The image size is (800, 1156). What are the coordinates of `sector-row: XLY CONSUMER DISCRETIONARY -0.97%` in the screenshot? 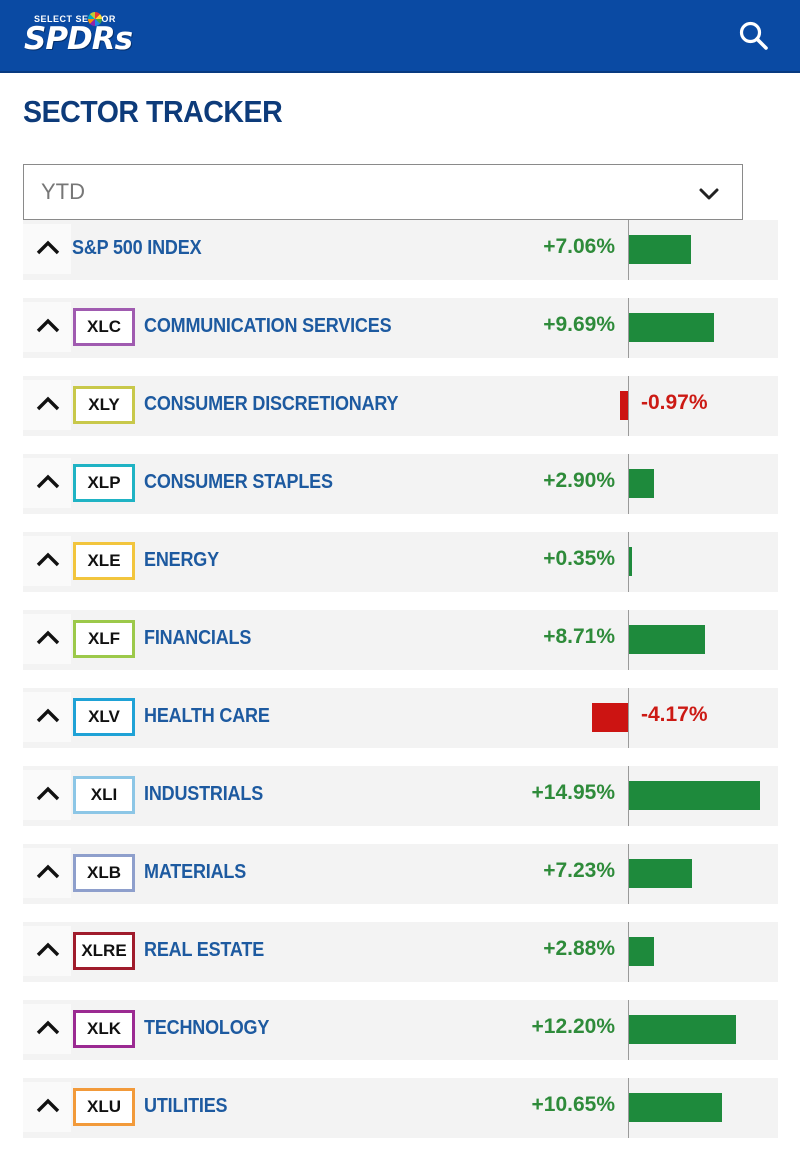 It's located at (400, 406).